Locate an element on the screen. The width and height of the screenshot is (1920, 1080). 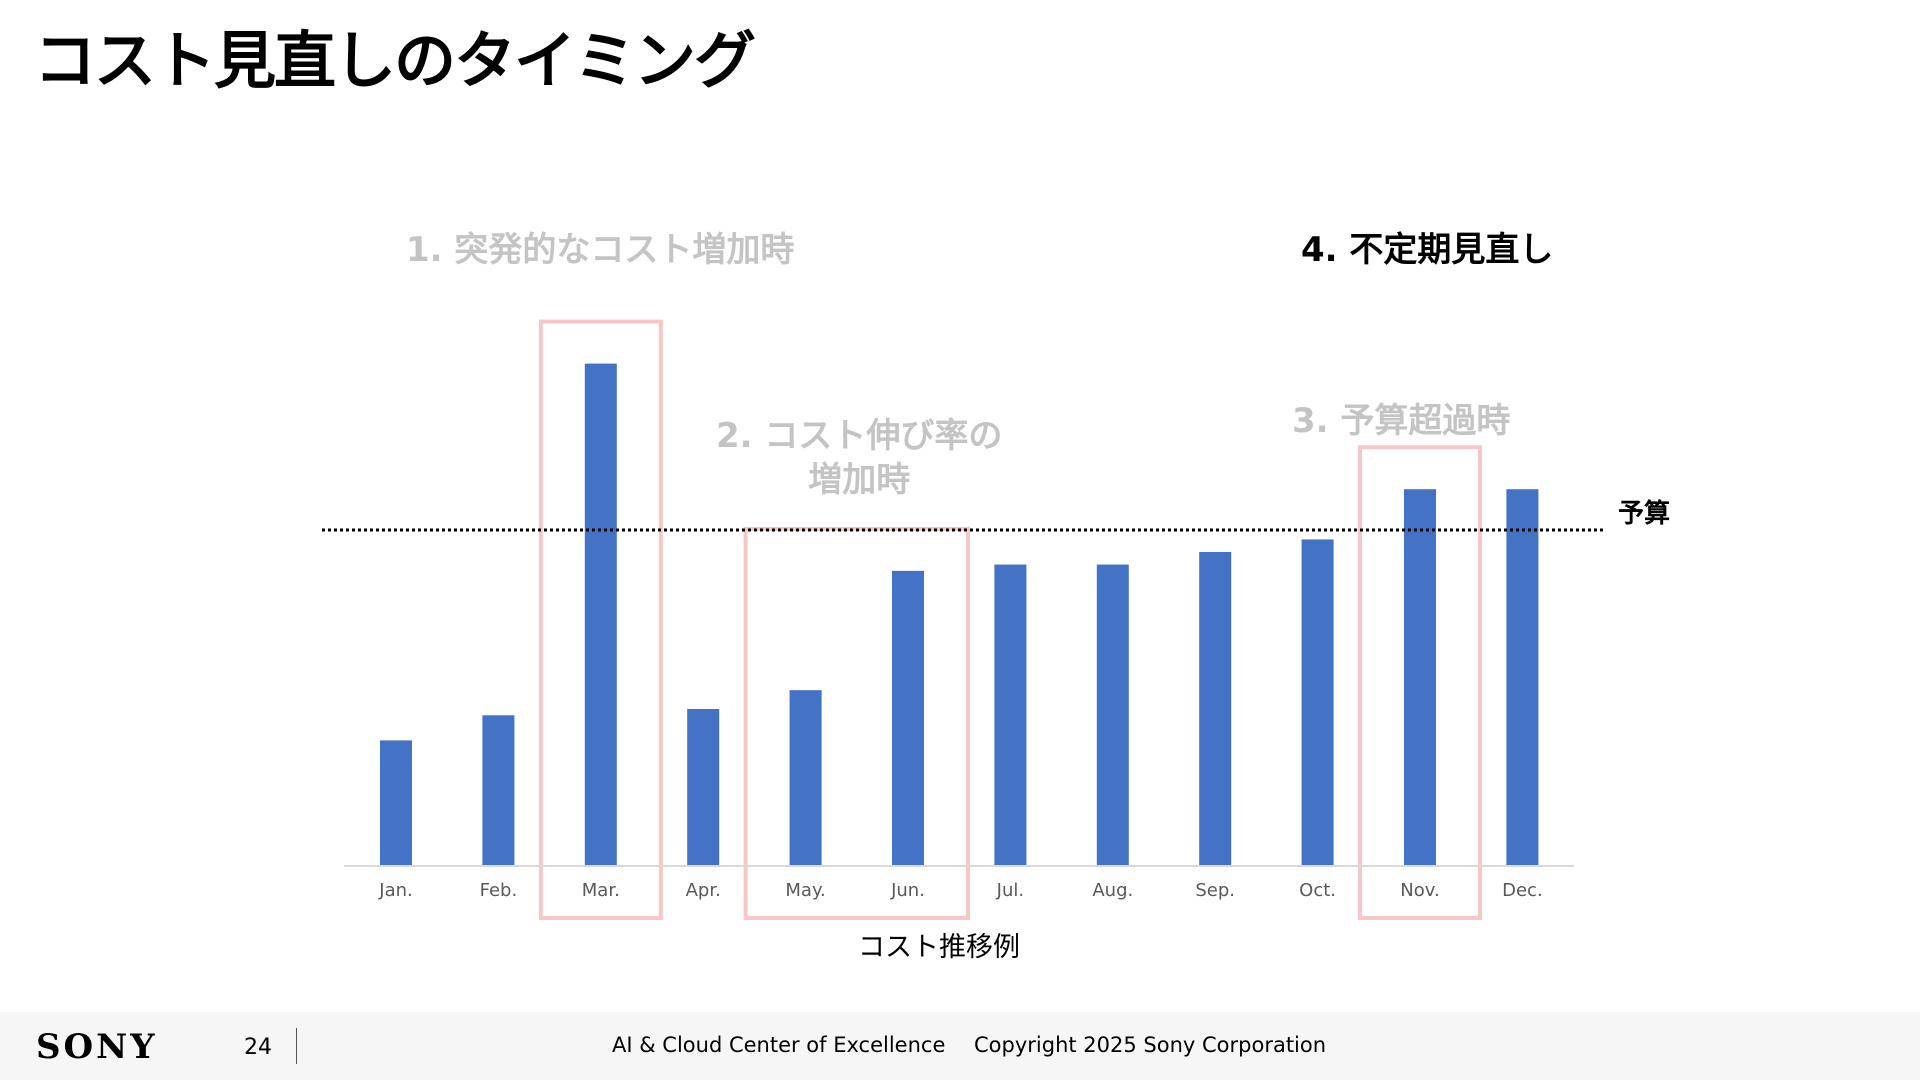
annotation-irregular-review: 4. 不定期見直し is located at coordinates (1427, 250).